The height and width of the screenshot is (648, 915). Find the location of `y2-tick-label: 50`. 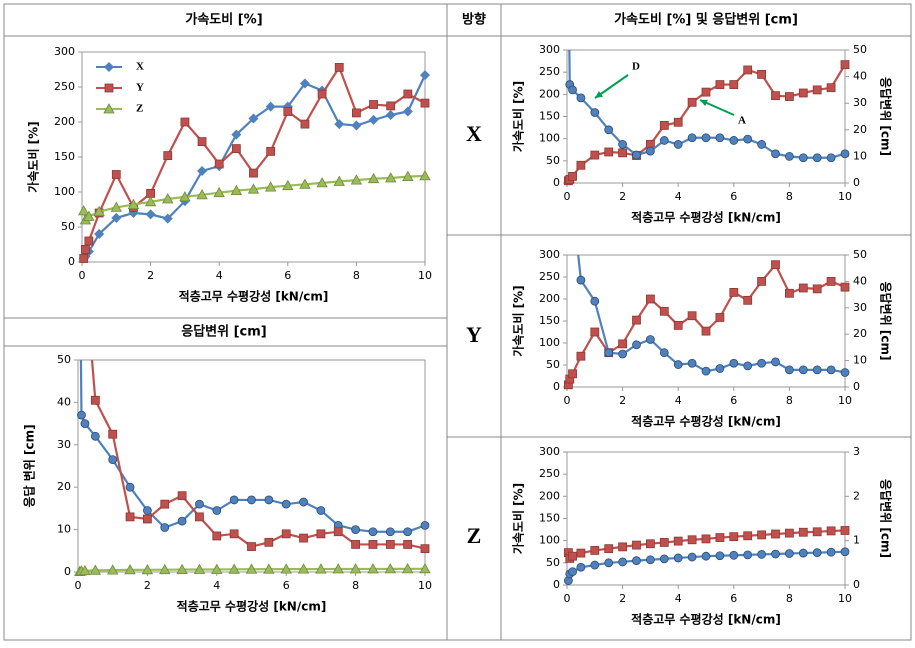

y2-tick-label: 50 is located at coordinates (860, 254).